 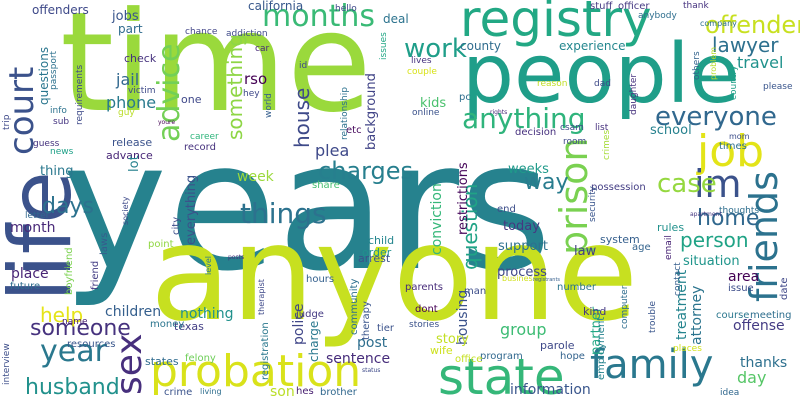 What do you see at coordinates (550, 390) in the screenshot?
I see `word-information: information` at bounding box center [550, 390].